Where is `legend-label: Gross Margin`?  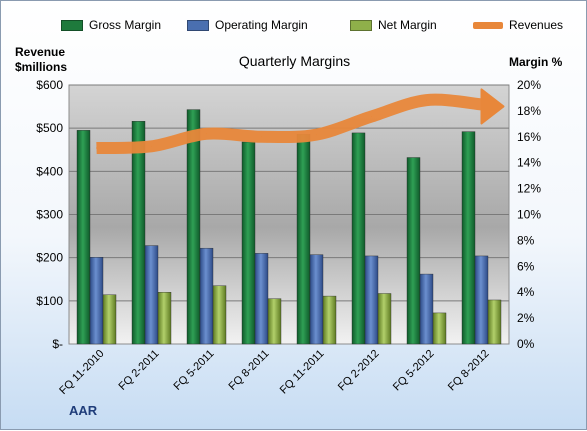
legend-label: Gross Margin is located at coordinates (125, 25).